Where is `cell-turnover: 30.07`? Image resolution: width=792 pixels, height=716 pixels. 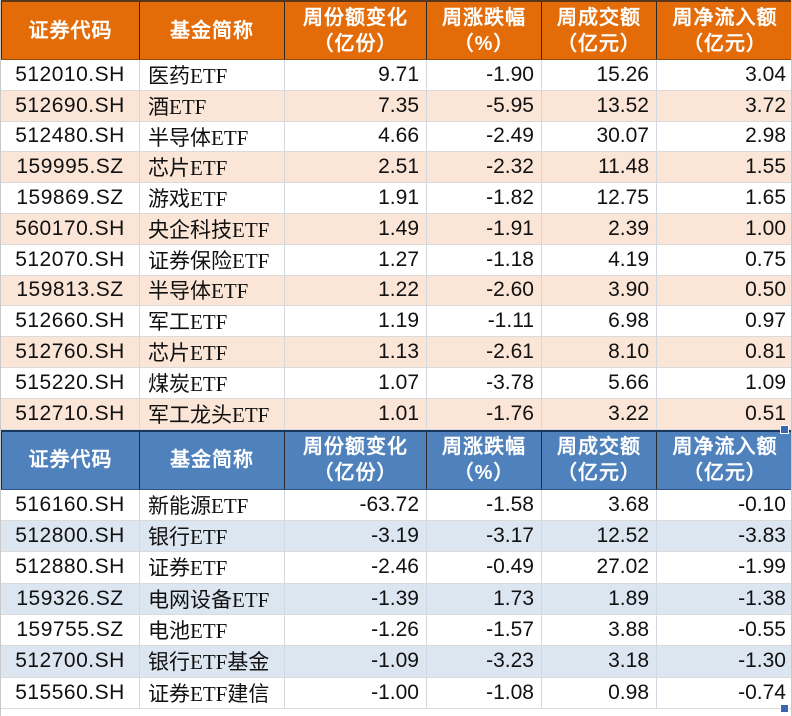
cell-turnover: 30.07 is located at coordinates (598, 136).